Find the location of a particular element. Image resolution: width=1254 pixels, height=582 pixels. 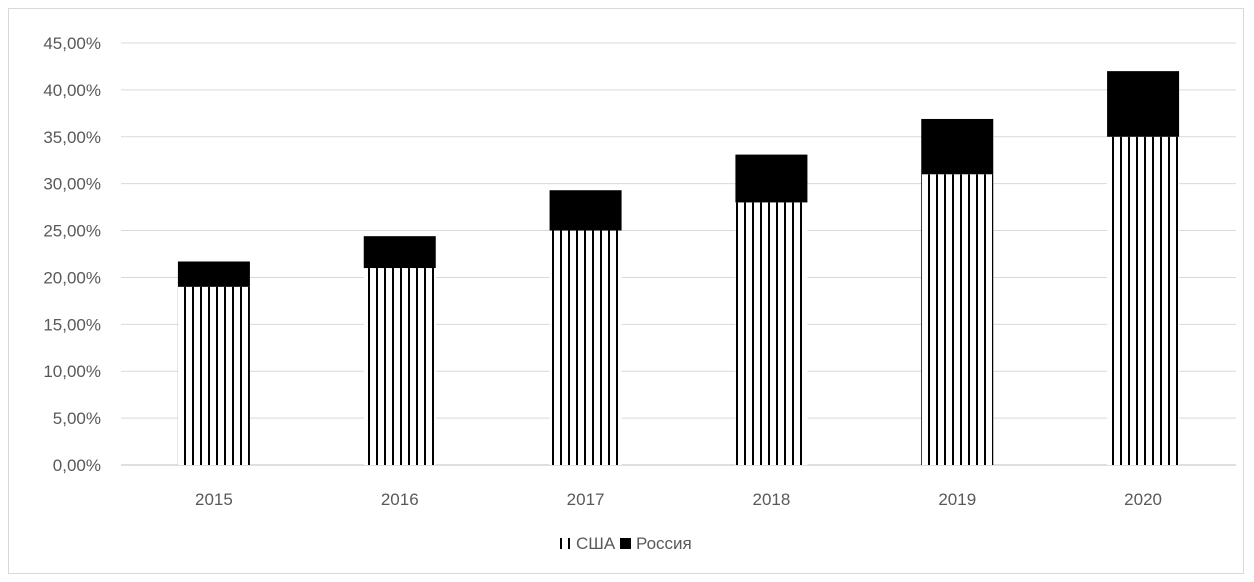

x-tick-label: 2020 is located at coordinates (1143, 499).